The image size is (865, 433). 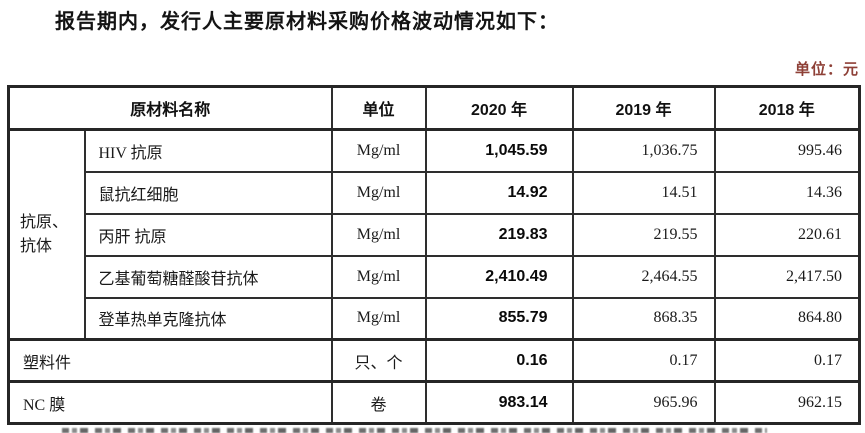 I want to click on material-name-cell: 丙肝 抗原, so click(x=208, y=234).